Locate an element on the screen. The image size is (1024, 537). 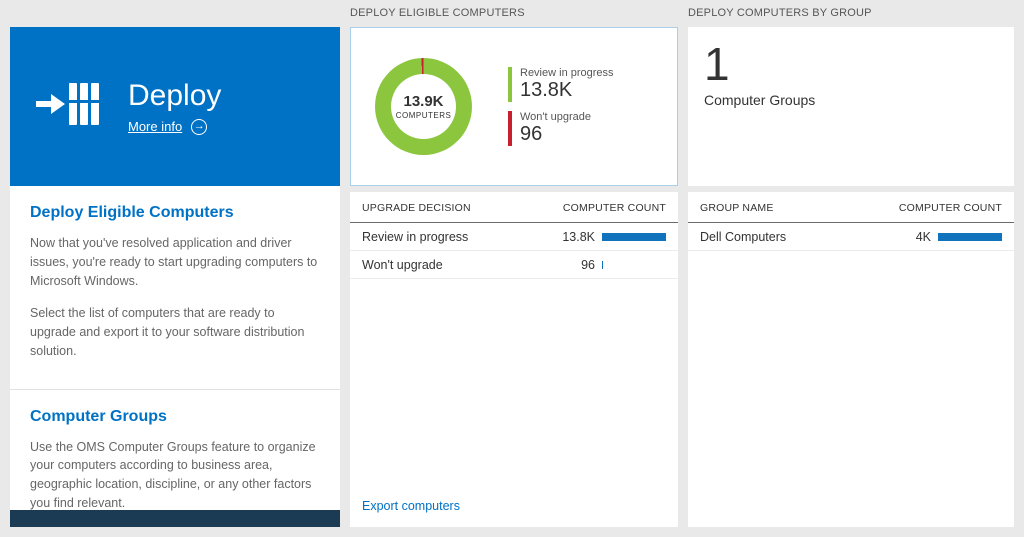
column-header-deploy-eligible: DEPLOY ELIGIBLE COMPUTERS is located at coordinates (437, 13).